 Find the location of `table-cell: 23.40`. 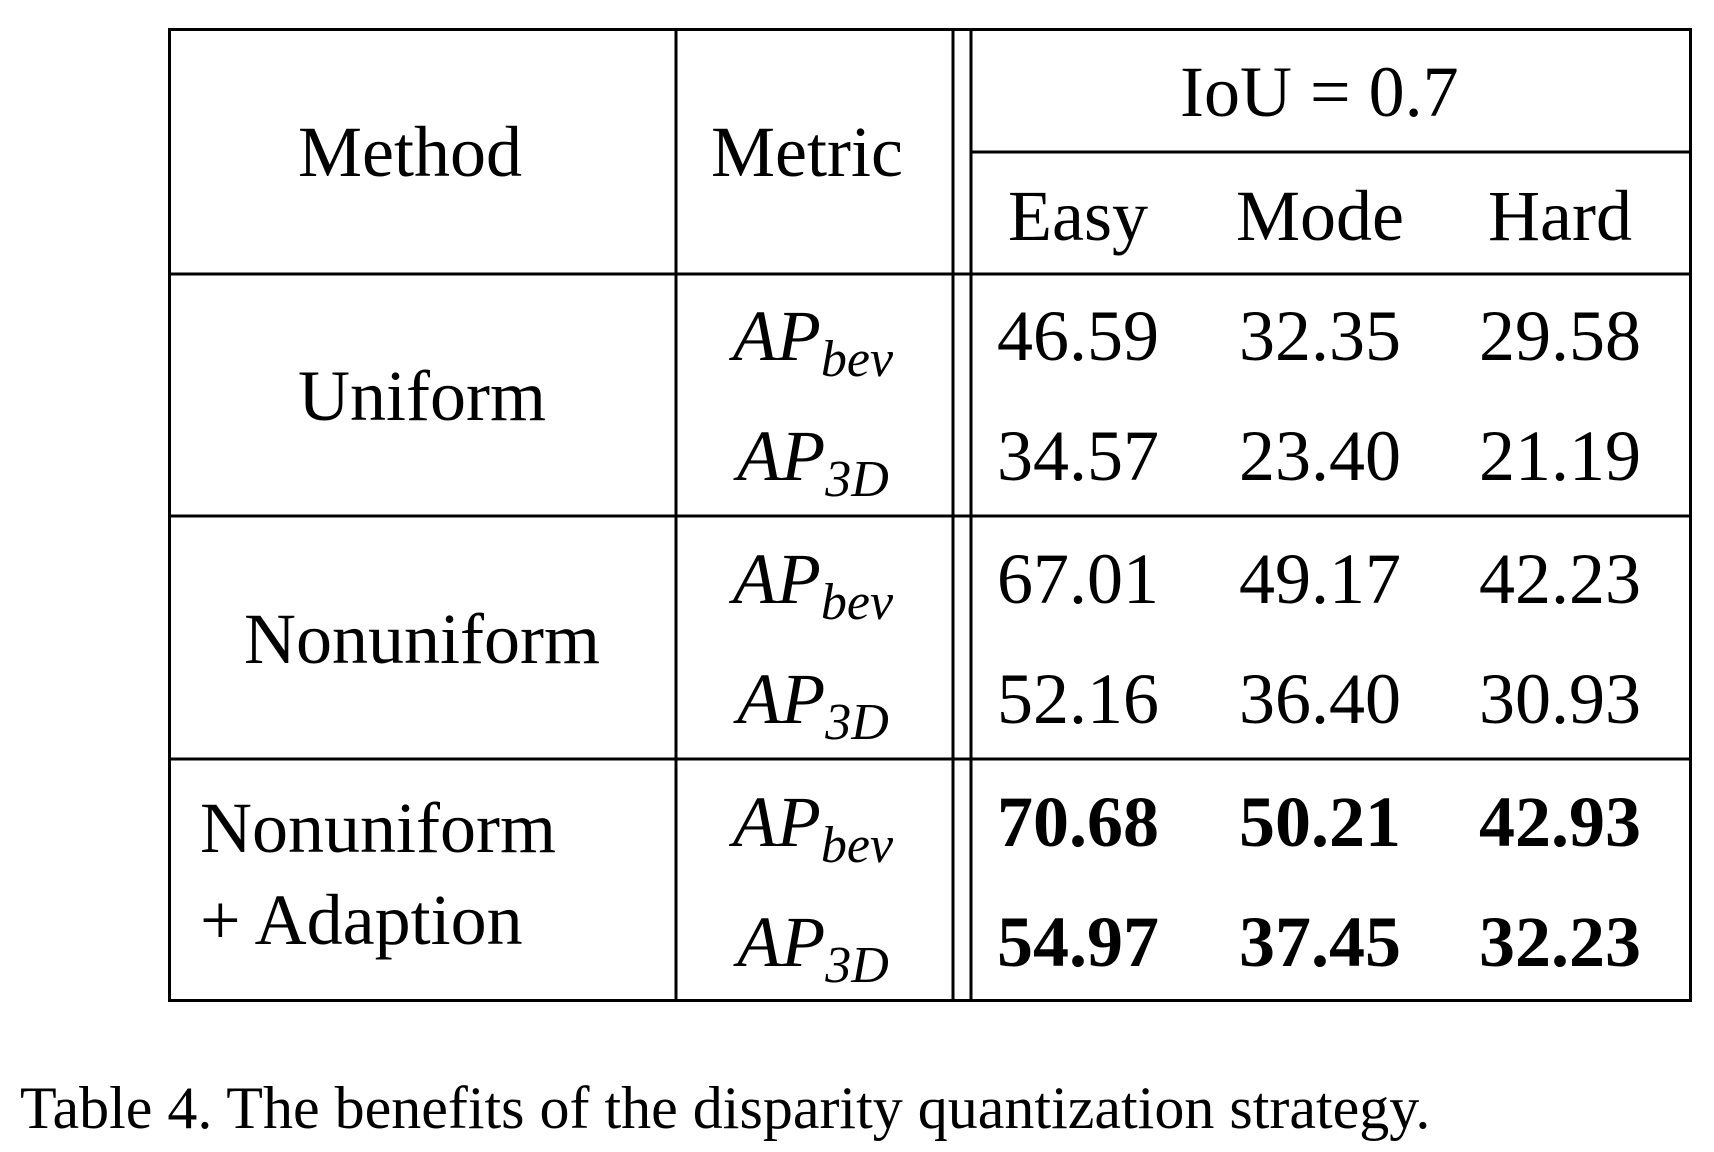

table-cell: 23.40 is located at coordinates (1320, 456).